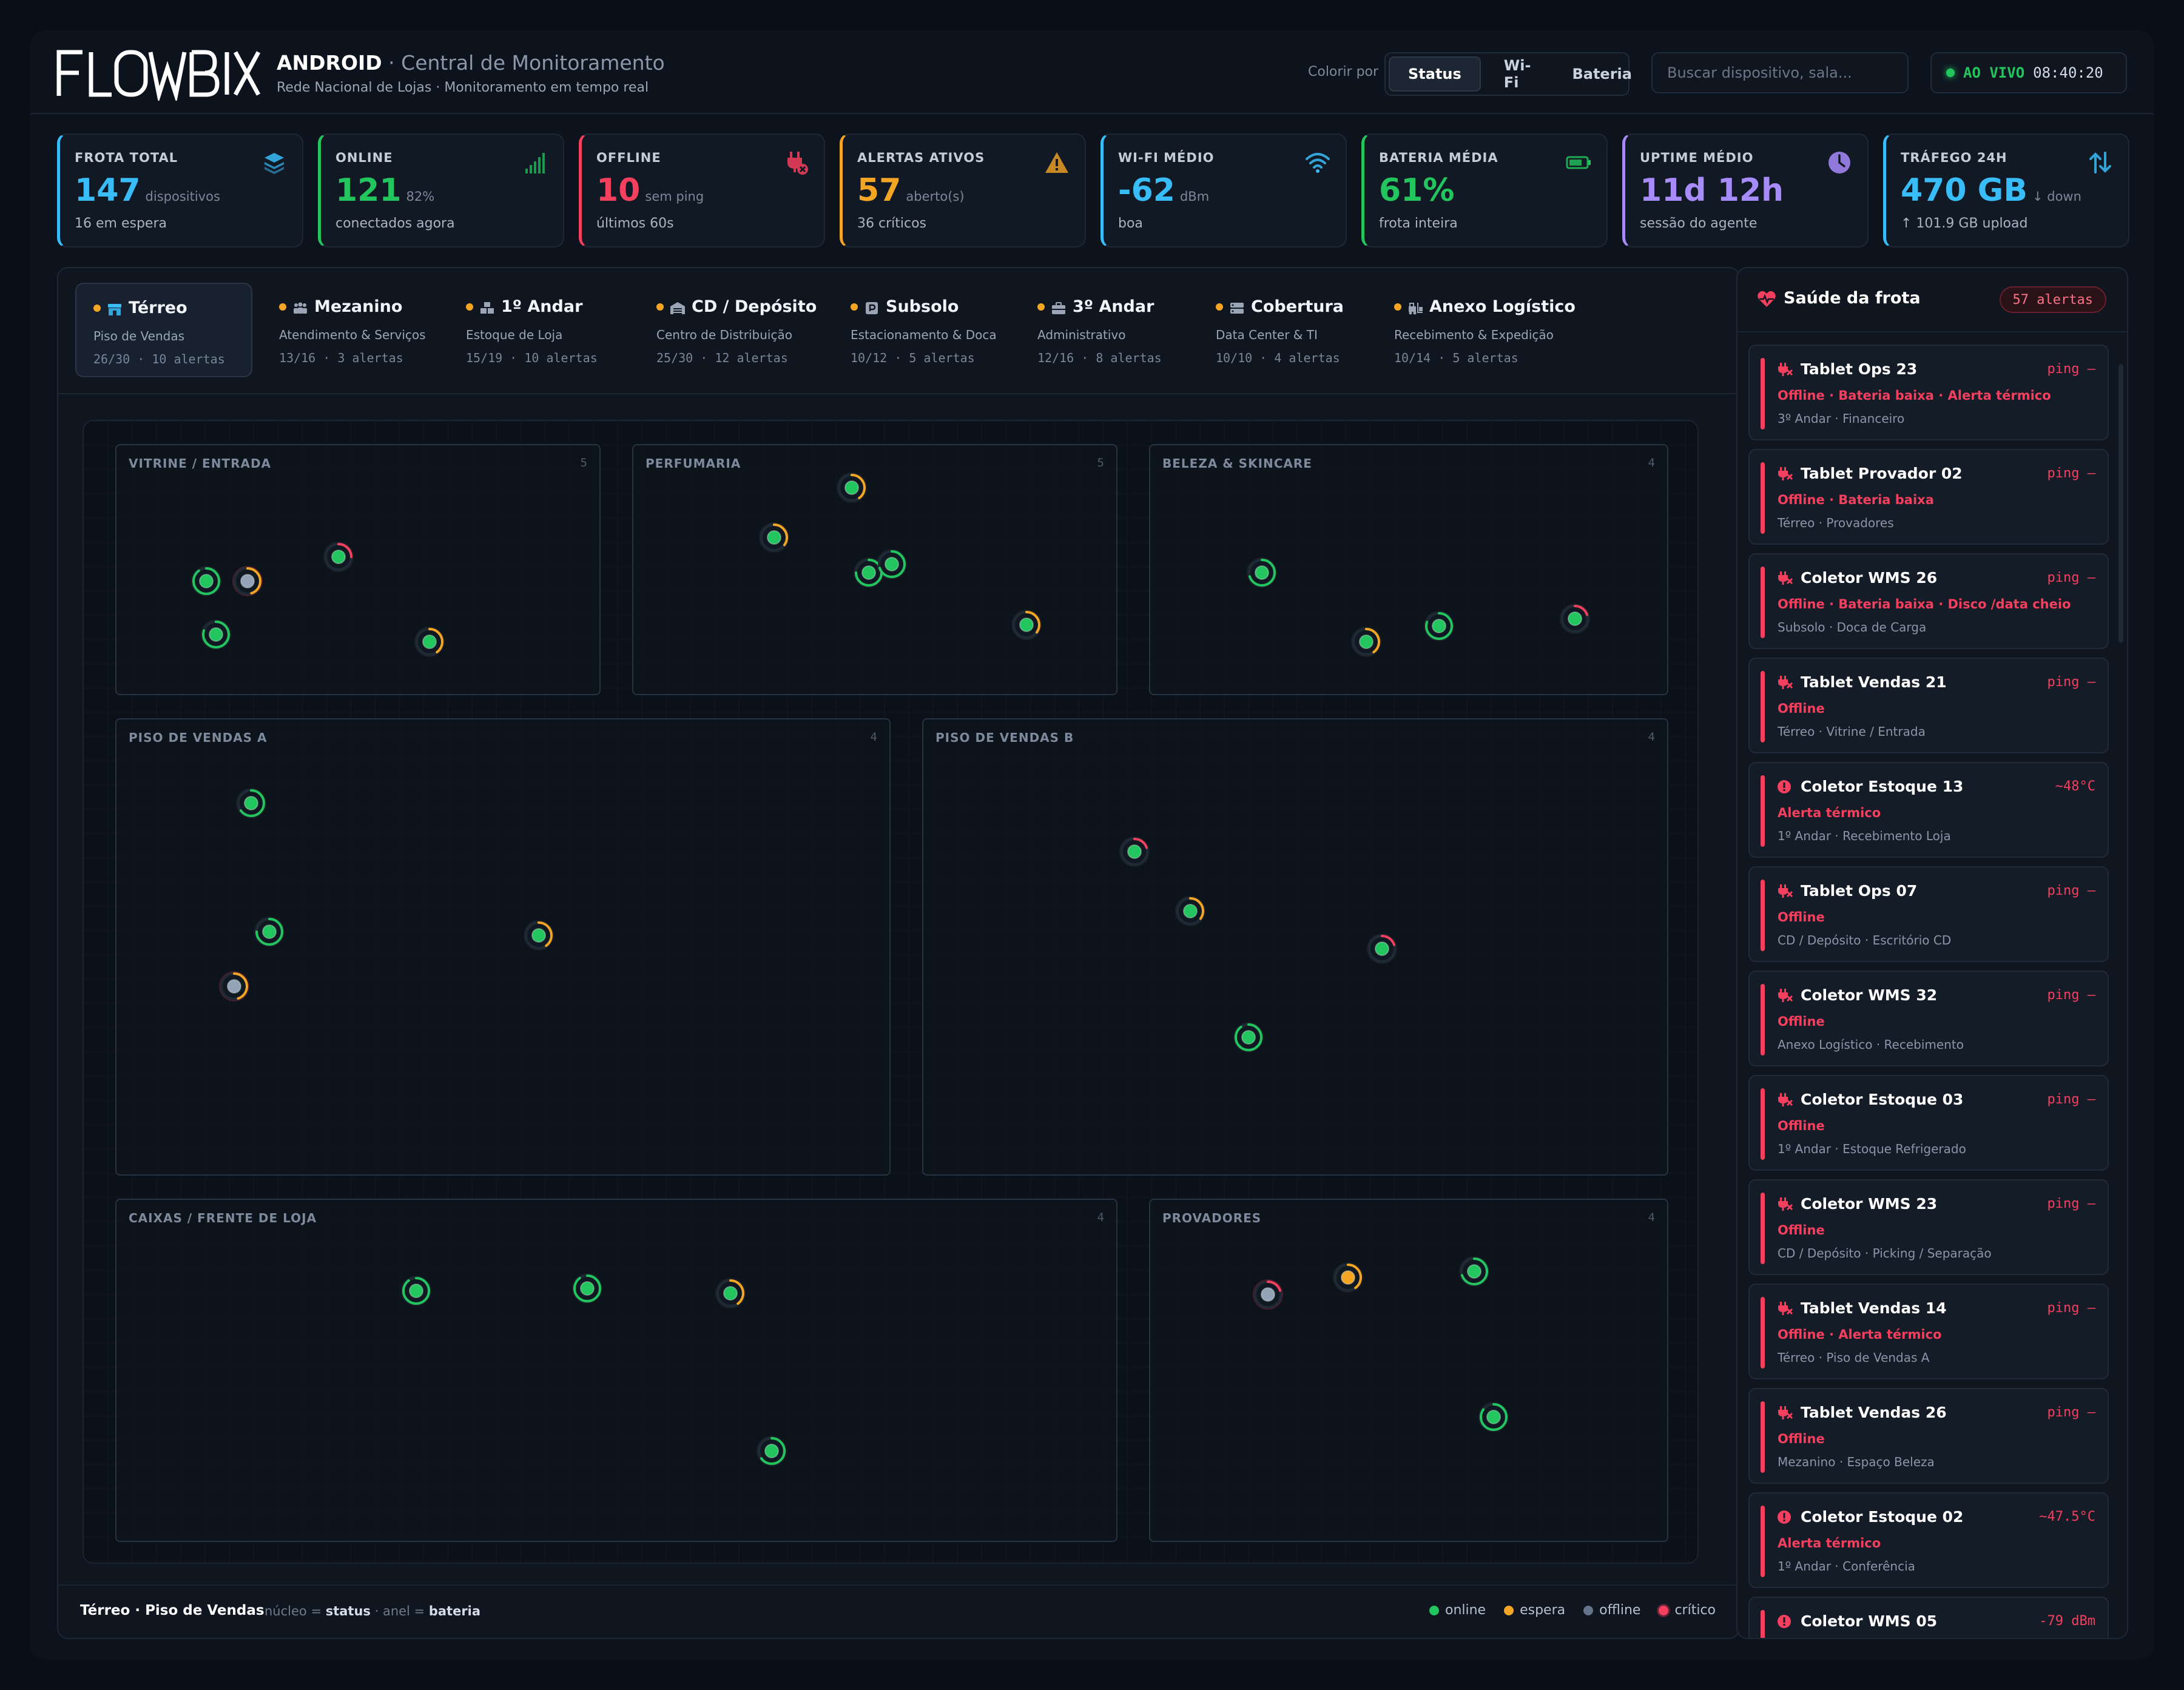  I want to click on room-vitrine-entrada: VITRINE / ENTRADA 5, so click(358, 569).